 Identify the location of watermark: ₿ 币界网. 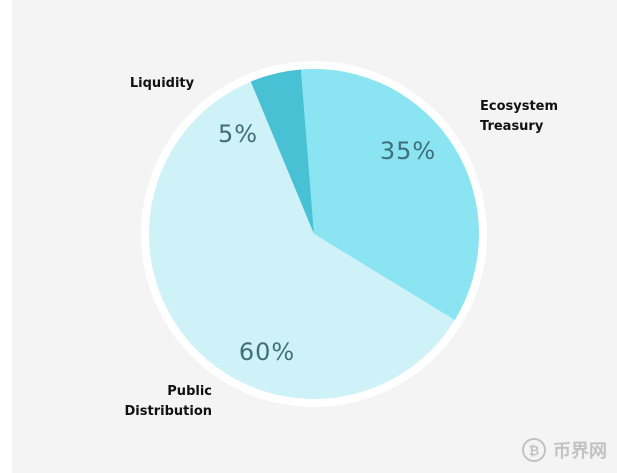
(564, 450).